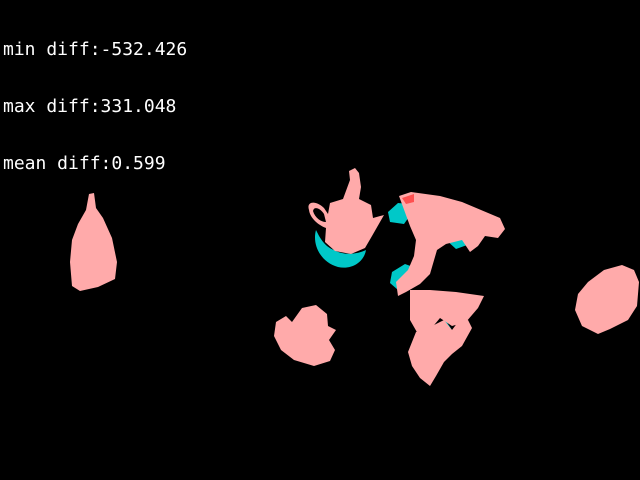 The height and width of the screenshot is (480, 640). What do you see at coordinates (340, 249) in the screenshot?
I see `negative-diff-region` at bounding box center [340, 249].